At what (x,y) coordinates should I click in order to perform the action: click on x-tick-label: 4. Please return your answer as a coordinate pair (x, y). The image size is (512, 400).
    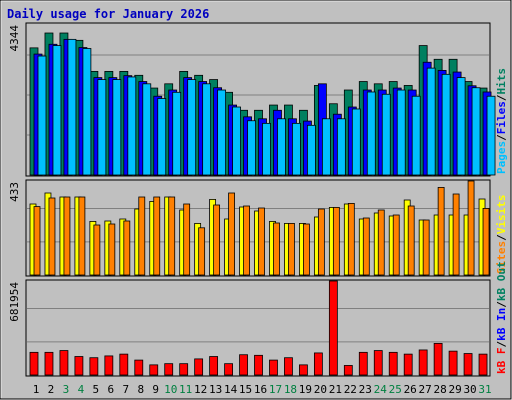
    Looking at the image, I should click on (81, 389).